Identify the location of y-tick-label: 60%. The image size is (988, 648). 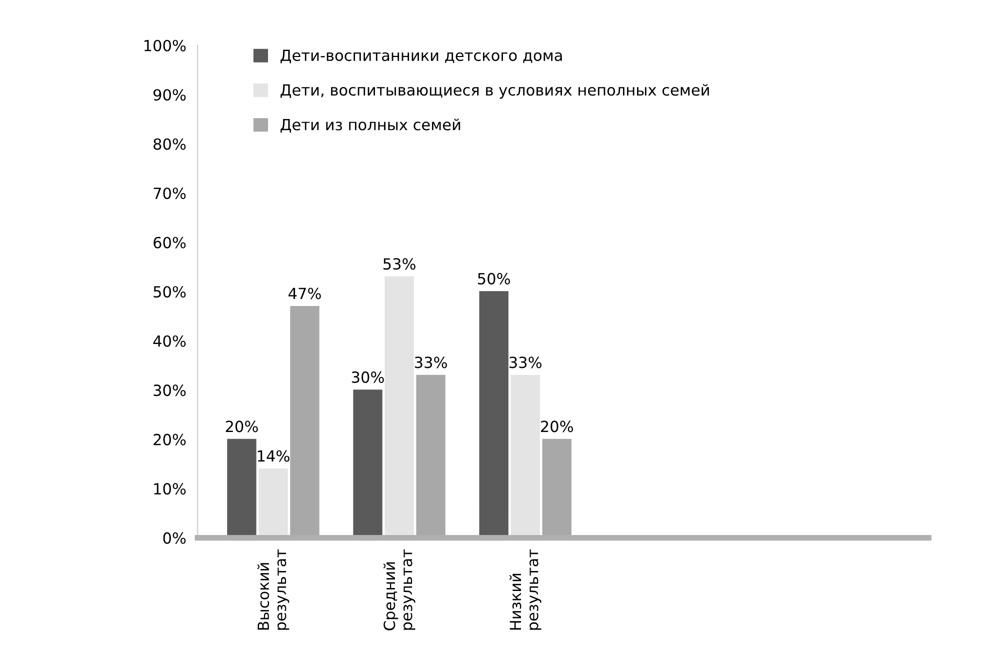
(170, 242).